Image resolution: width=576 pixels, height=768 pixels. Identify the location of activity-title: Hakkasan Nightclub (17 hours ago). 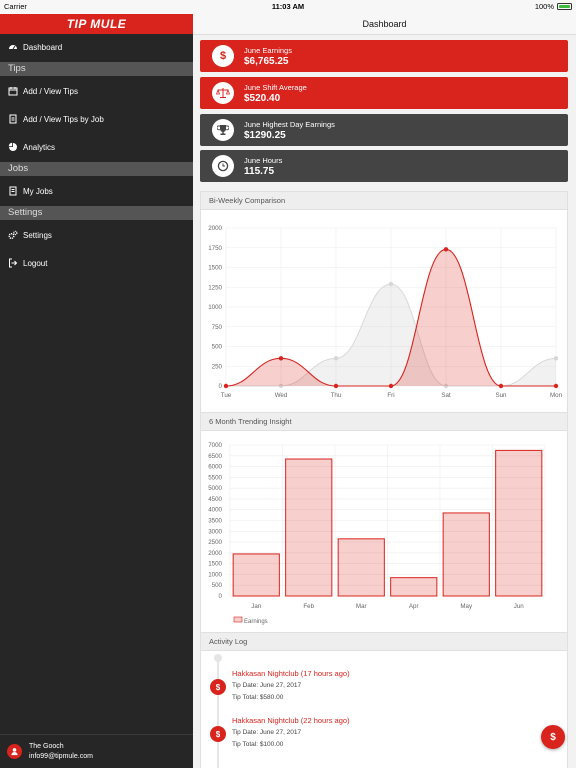
(291, 673).